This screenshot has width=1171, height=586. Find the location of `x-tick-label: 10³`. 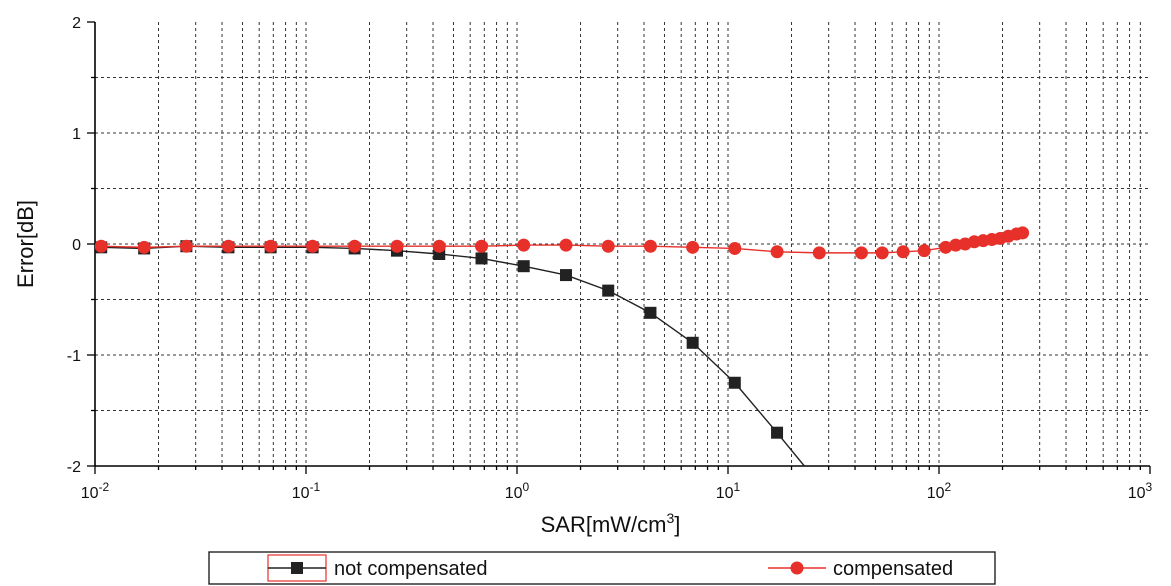

x-tick-label: 10³ is located at coordinates (1140, 491).